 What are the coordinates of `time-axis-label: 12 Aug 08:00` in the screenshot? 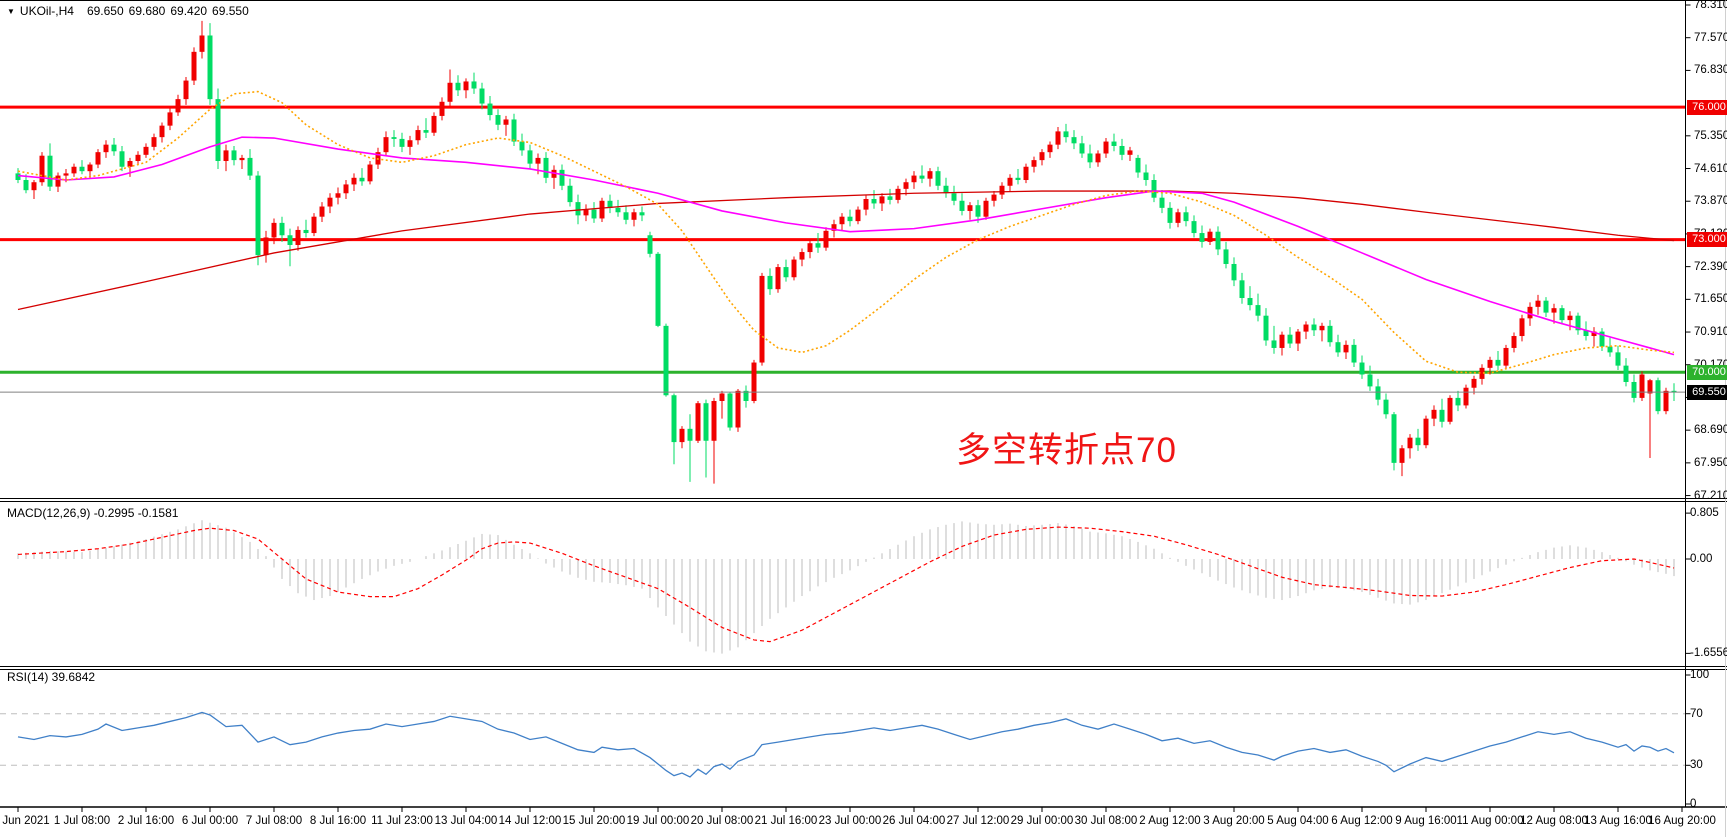 It's located at (1554, 821).